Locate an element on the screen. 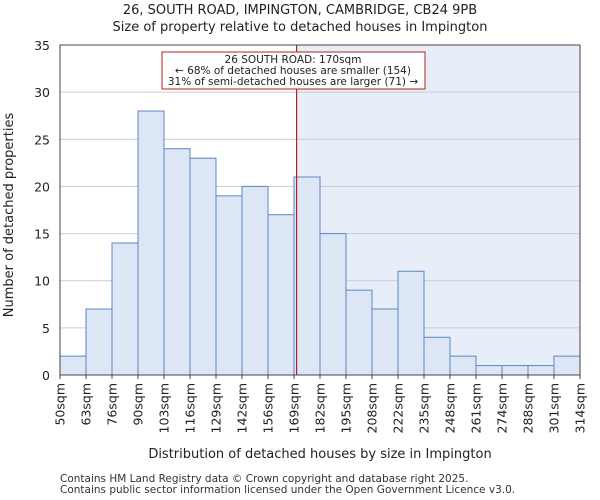  y-tick-label: 30 is located at coordinates (42, 92).